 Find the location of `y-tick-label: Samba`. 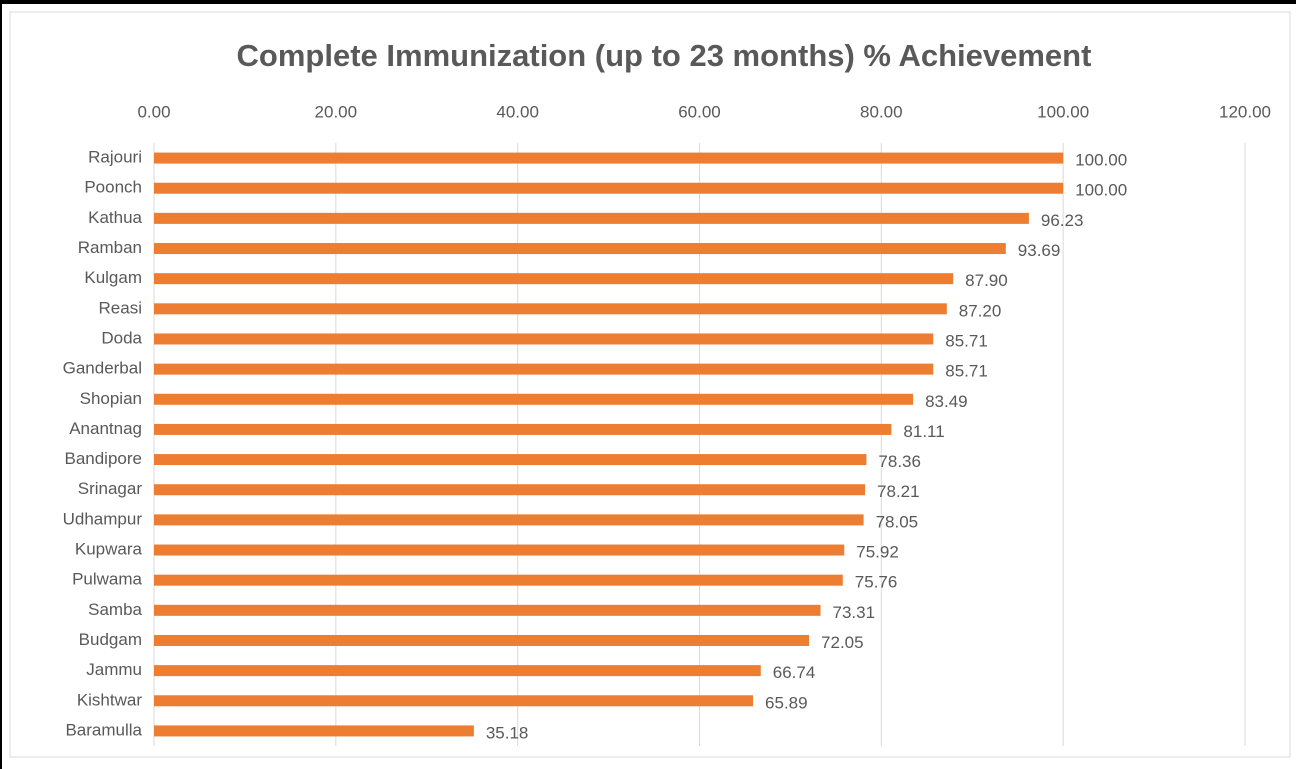

y-tick-label: Samba is located at coordinates (115, 609).